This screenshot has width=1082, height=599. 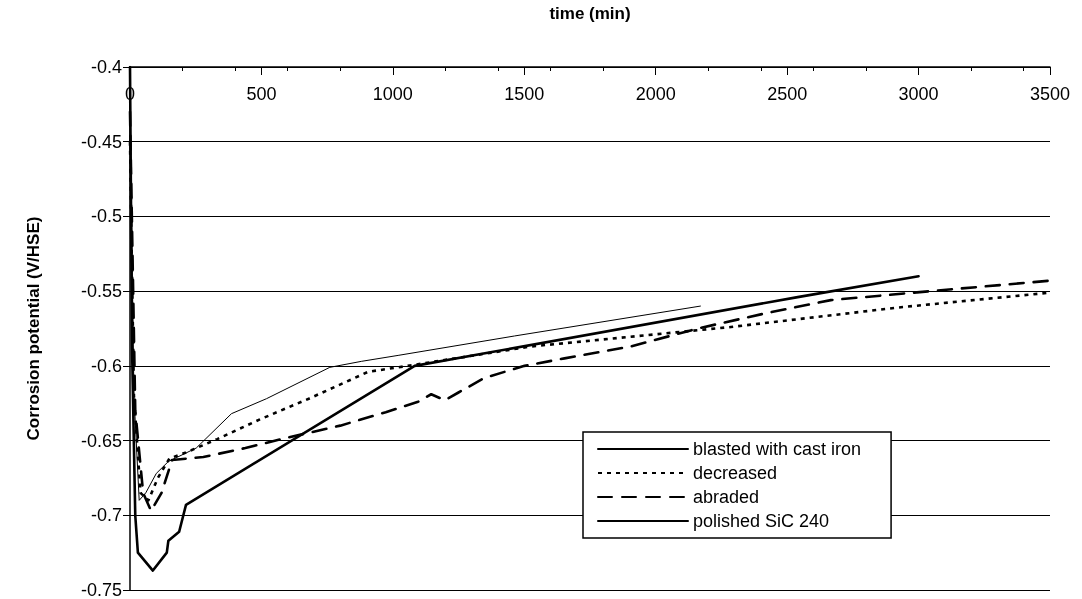 What do you see at coordinates (918, 94) in the screenshot?
I see `x-tick-label: 3000` at bounding box center [918, 94].